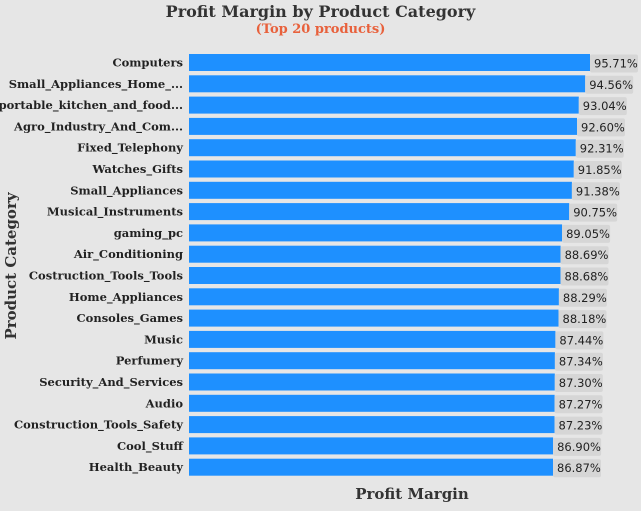  I want to click on value-label: 88.68%, so click(587, 277).